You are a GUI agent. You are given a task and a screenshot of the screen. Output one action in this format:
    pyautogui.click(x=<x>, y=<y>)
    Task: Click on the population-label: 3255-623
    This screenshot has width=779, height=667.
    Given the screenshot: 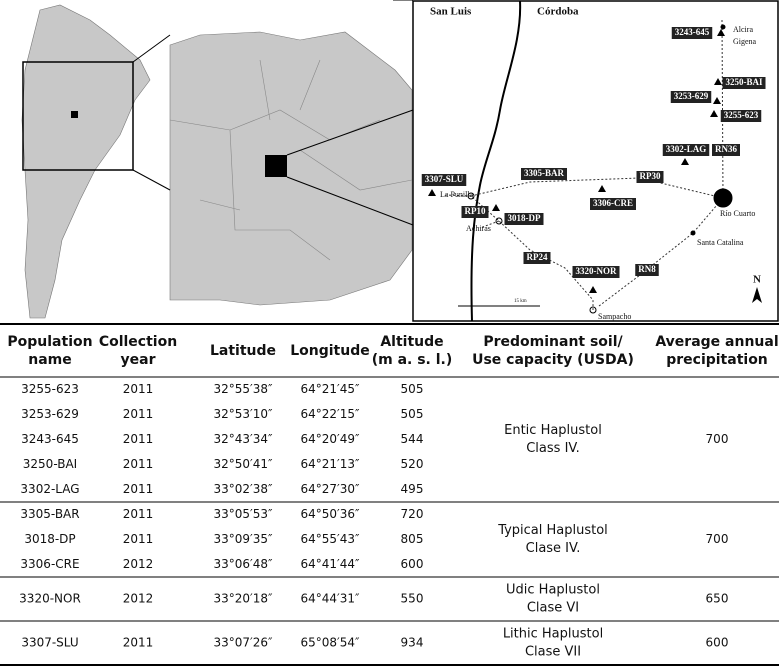 What is the action you would take?
    pyautogui.click(x=741, y=115)
    